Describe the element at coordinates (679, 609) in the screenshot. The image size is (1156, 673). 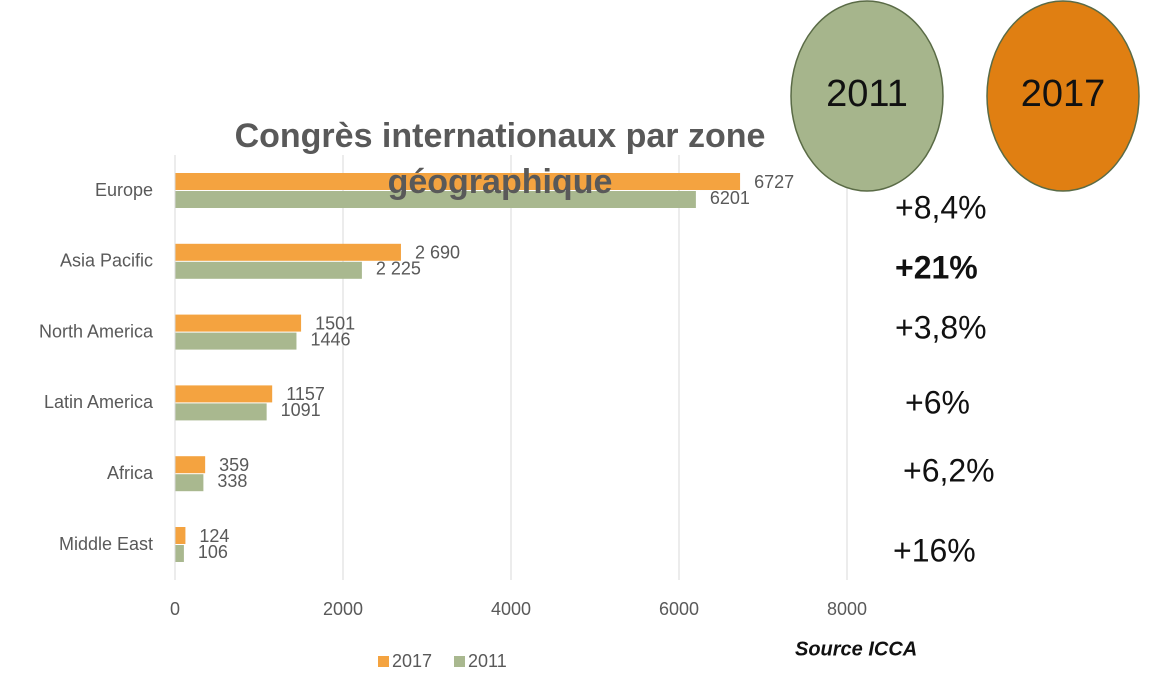
I see `x-tick-label: 6000` at that location.